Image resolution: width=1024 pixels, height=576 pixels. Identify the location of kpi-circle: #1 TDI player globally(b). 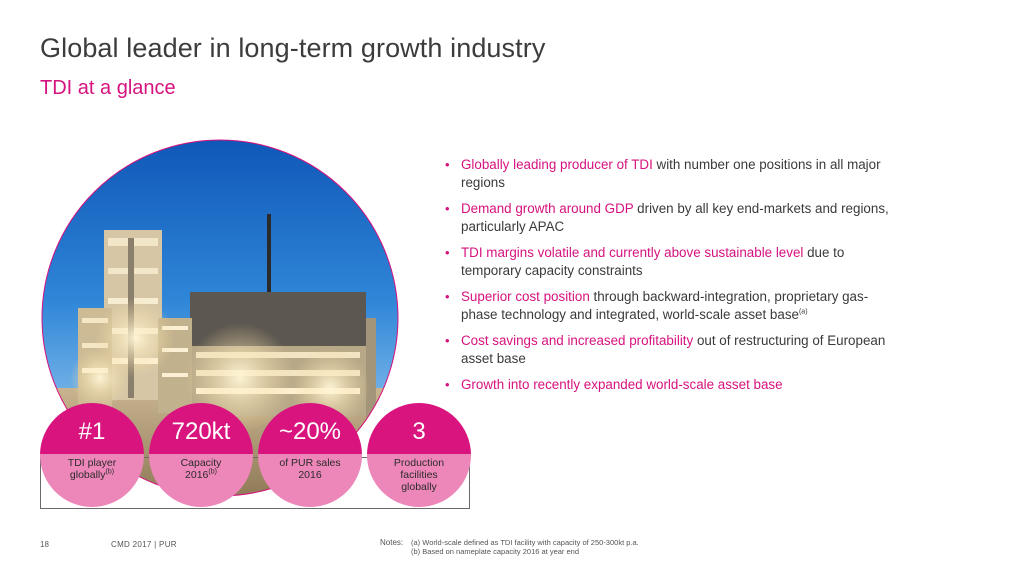
(92, 455).